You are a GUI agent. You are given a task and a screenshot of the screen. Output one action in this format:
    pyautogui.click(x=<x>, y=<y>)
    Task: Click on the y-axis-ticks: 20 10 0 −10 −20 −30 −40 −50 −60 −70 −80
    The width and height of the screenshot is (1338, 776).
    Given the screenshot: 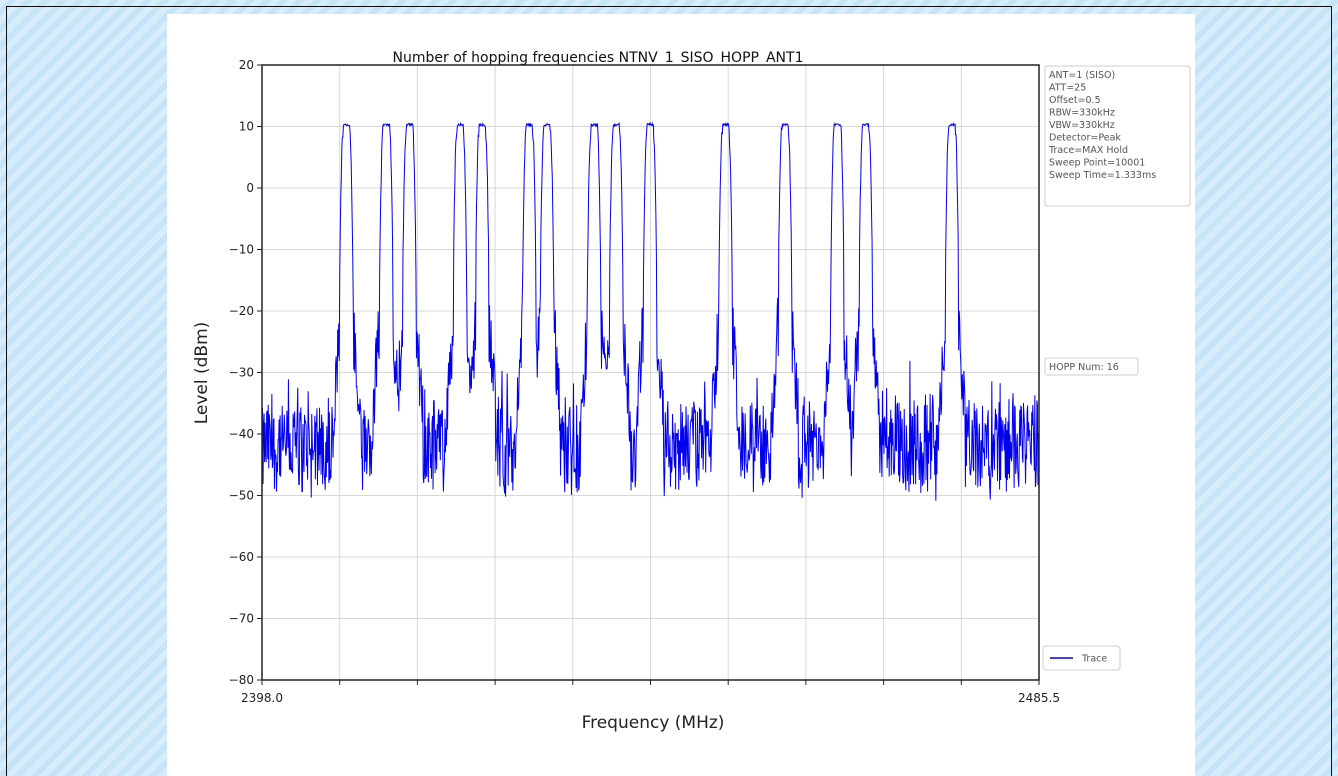 What is the action you would take?
    pyautogui.click(x=245, y=372)
    